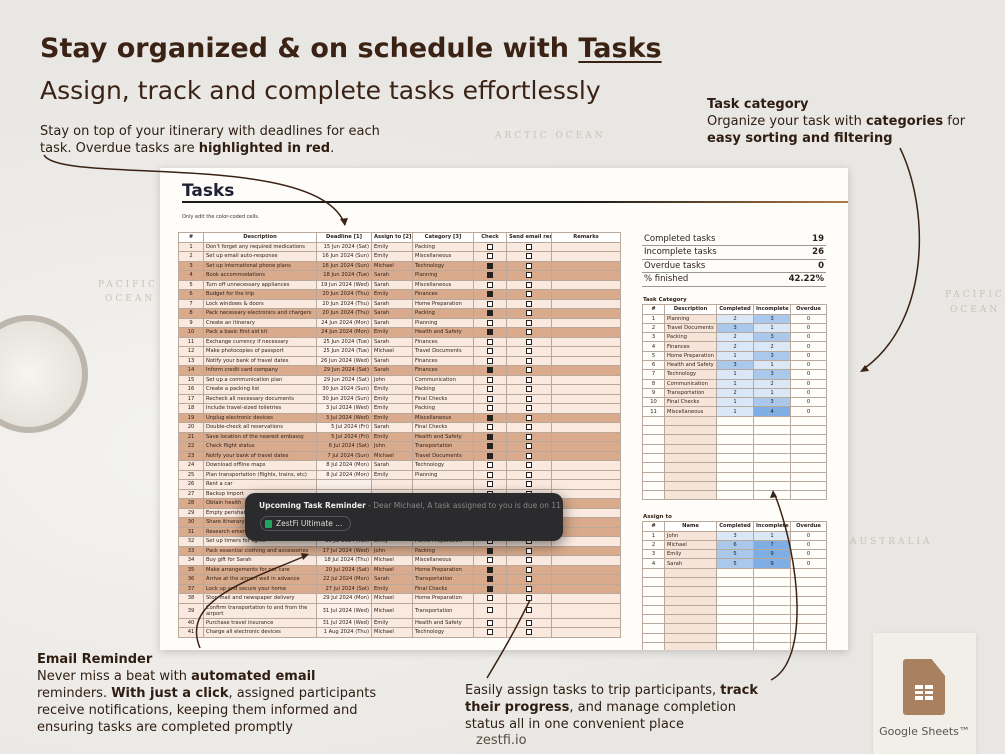 The width and height of the screenshot is (1005, 754). What do you see at coordinates (260, 379) in the screenshot?
I see `task-description: Set up a communication plan` at bounding box center [260, 379].